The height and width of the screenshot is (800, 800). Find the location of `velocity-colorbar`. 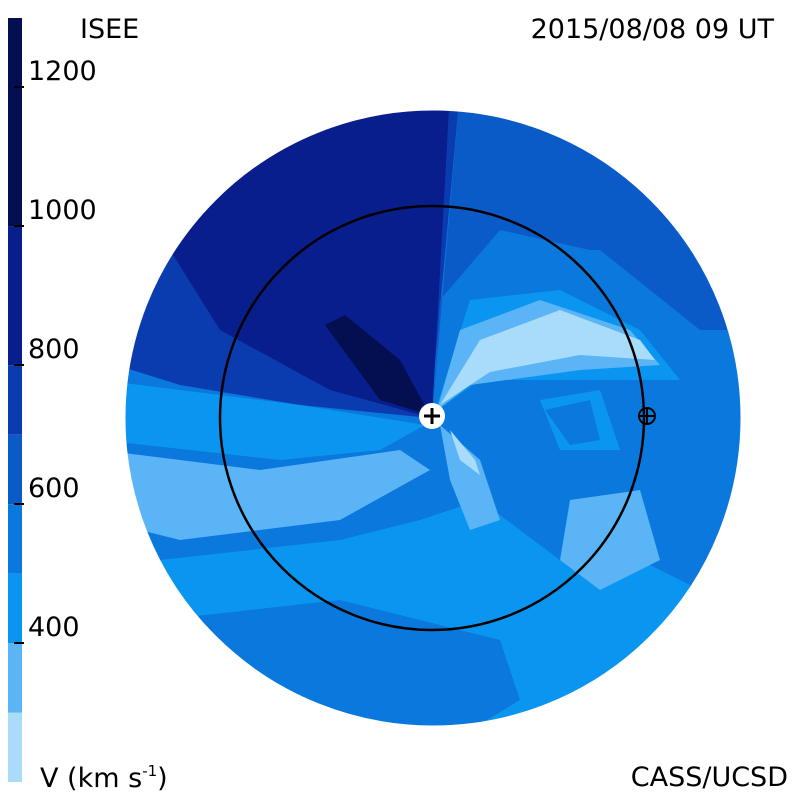

velocity-colorbar is located at coordinates (15, 400).